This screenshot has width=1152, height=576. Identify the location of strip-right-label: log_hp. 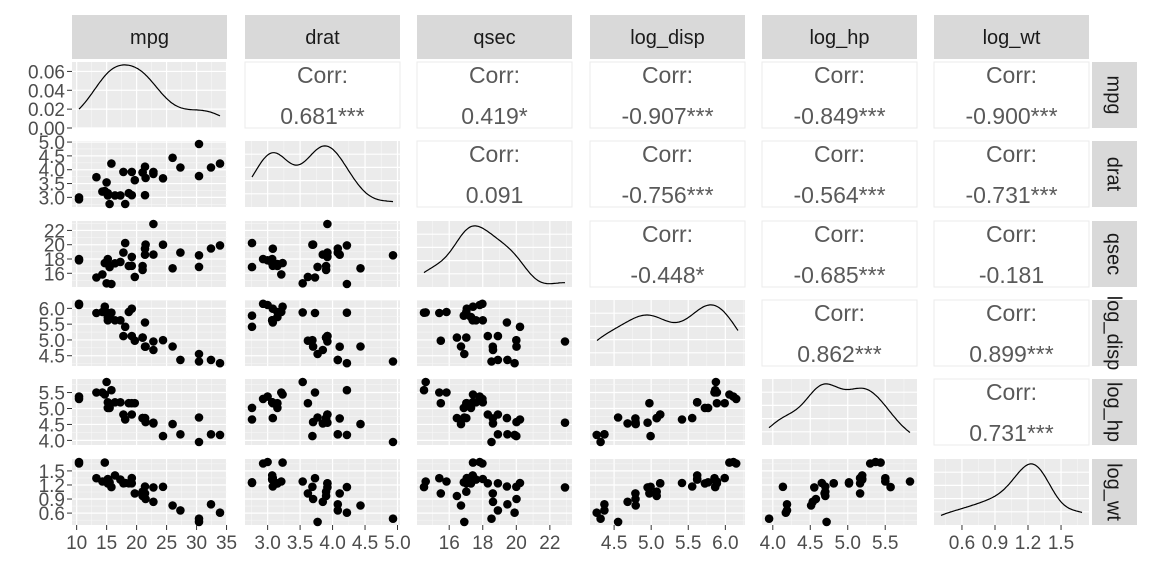
(1114, 412).